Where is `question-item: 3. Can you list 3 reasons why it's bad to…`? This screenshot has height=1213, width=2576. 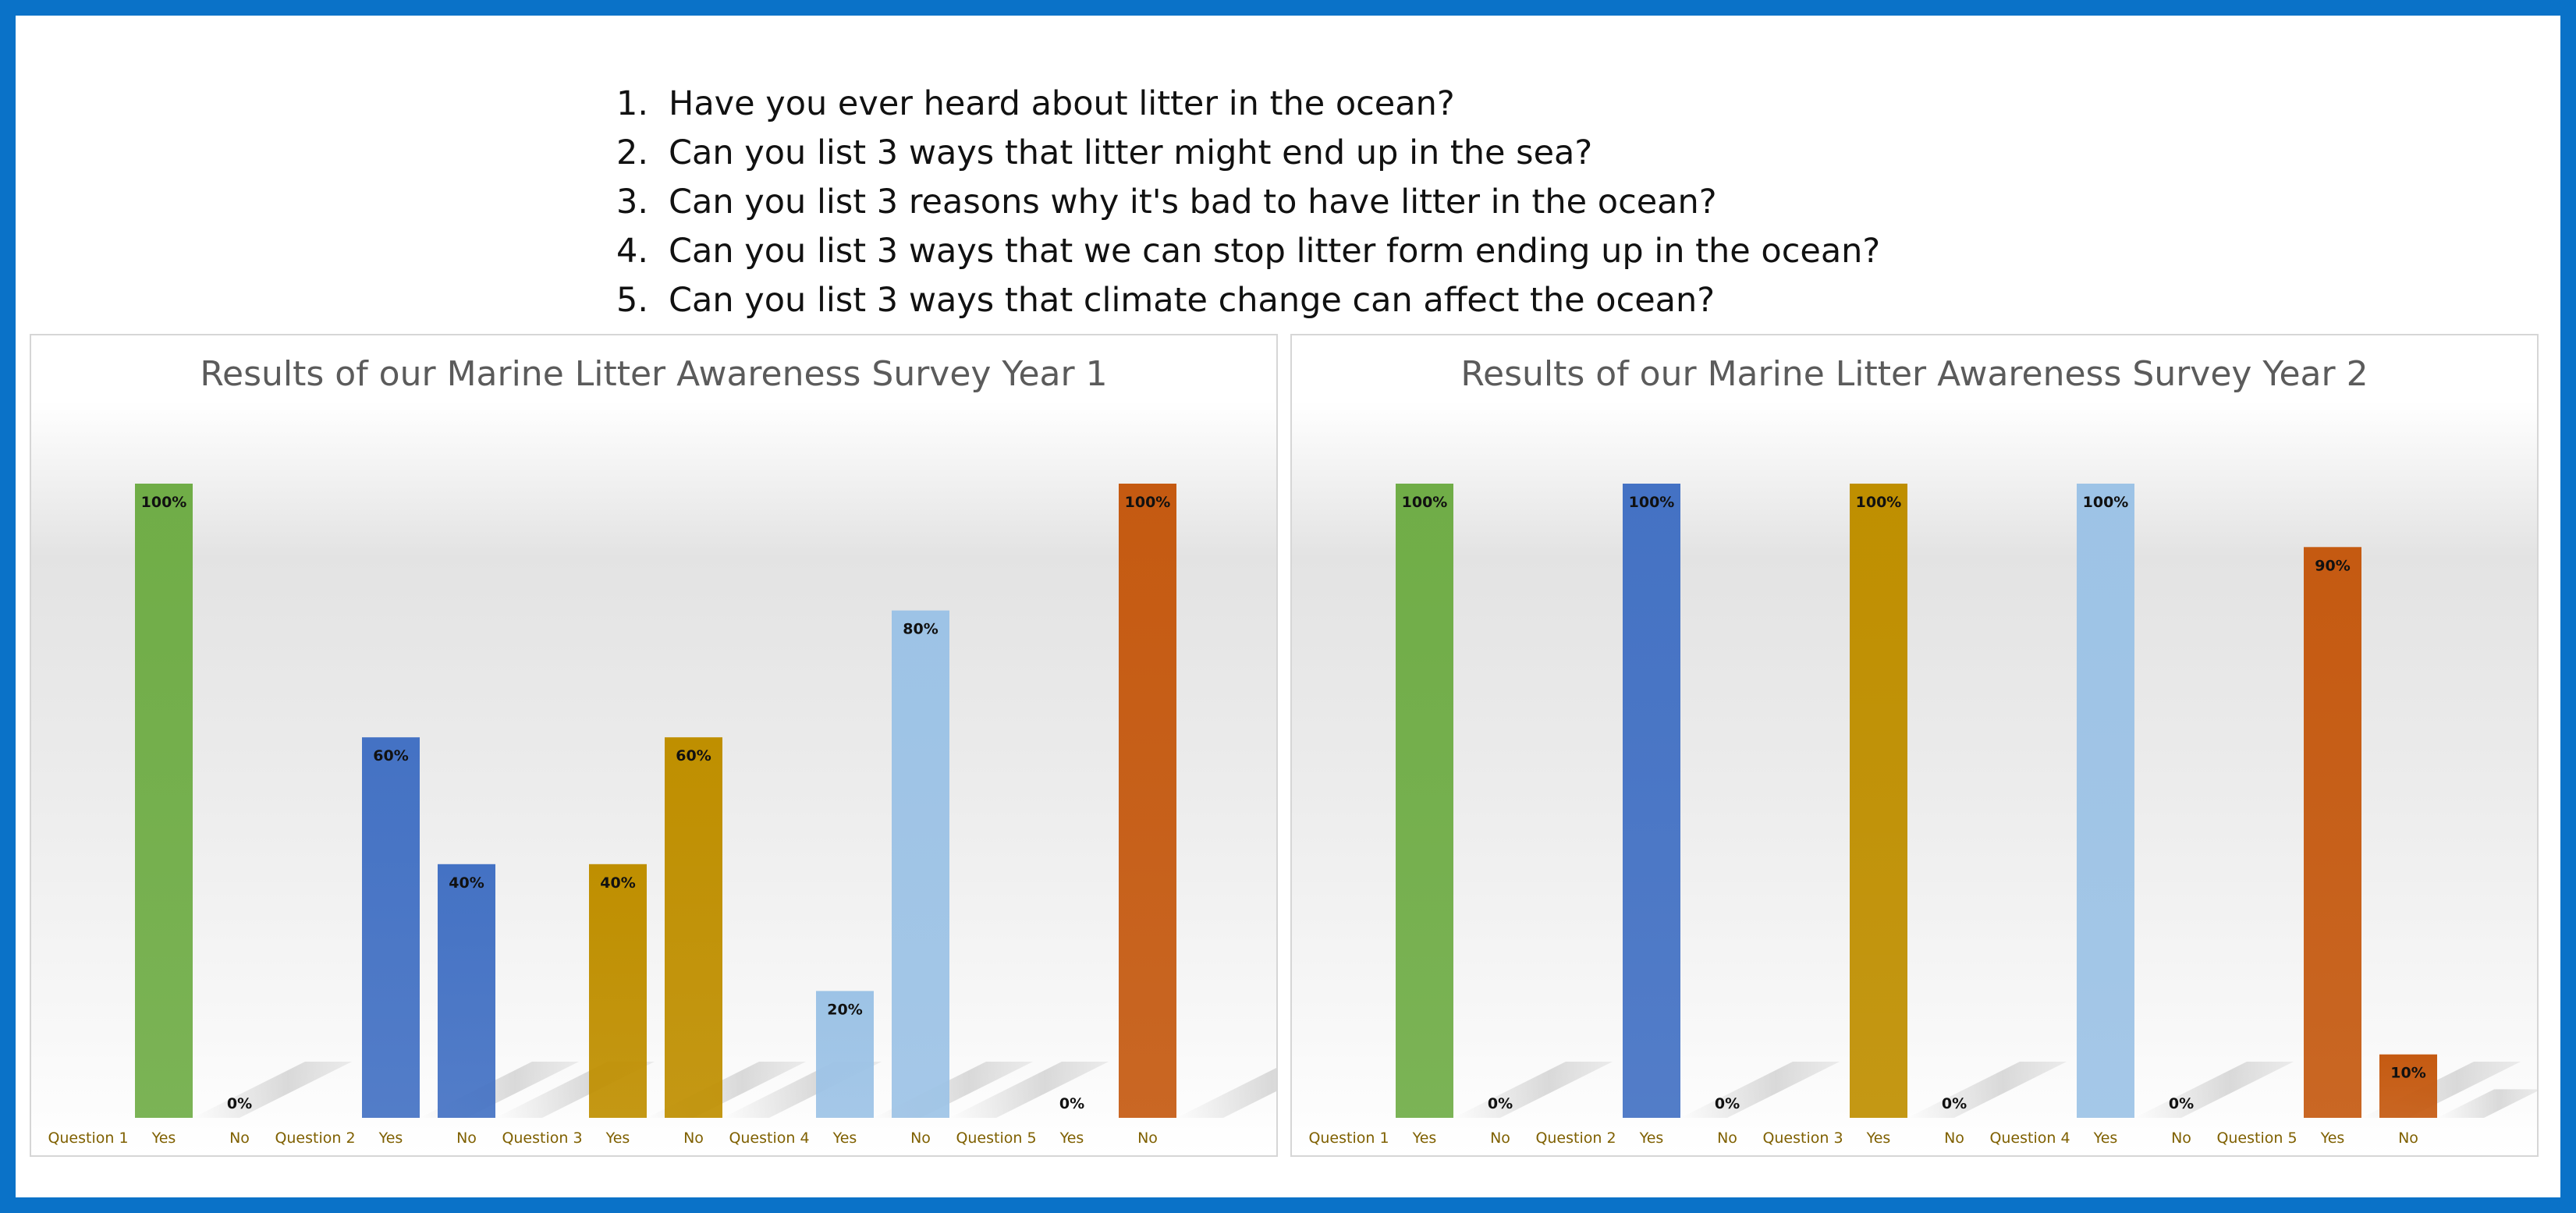
question-item: 3. Can you list 3 reasons why it's bad to… is located at coordinates (1248, 202).